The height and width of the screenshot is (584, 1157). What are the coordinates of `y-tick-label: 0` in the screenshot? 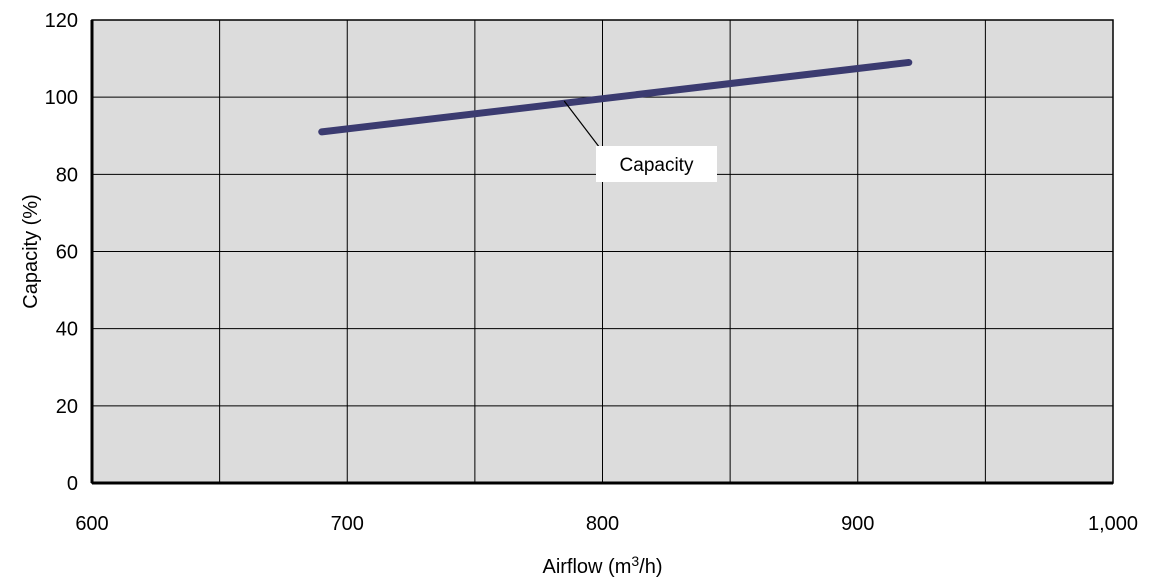 It's located at (72, 484).